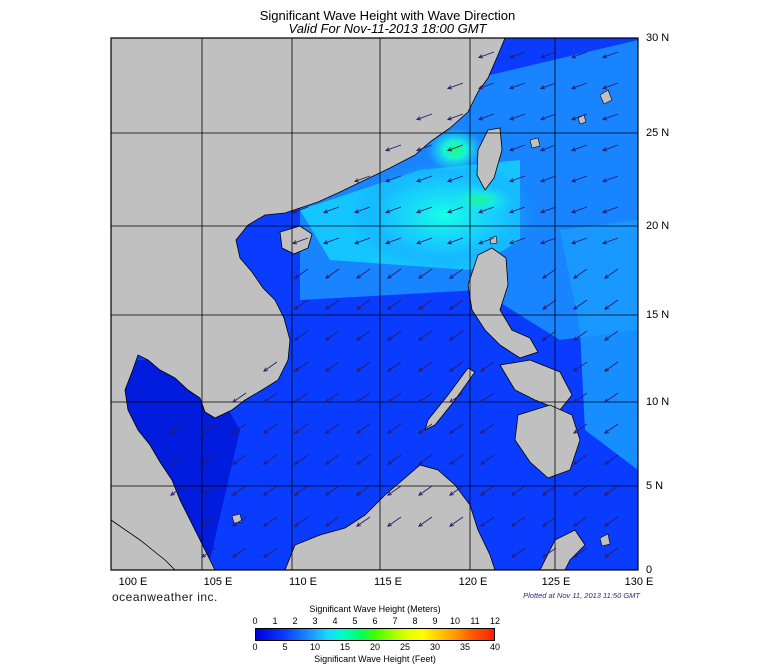  Describe the element at coordinates (536, 385) in the screenshot. I see `land-visayas` at that location.